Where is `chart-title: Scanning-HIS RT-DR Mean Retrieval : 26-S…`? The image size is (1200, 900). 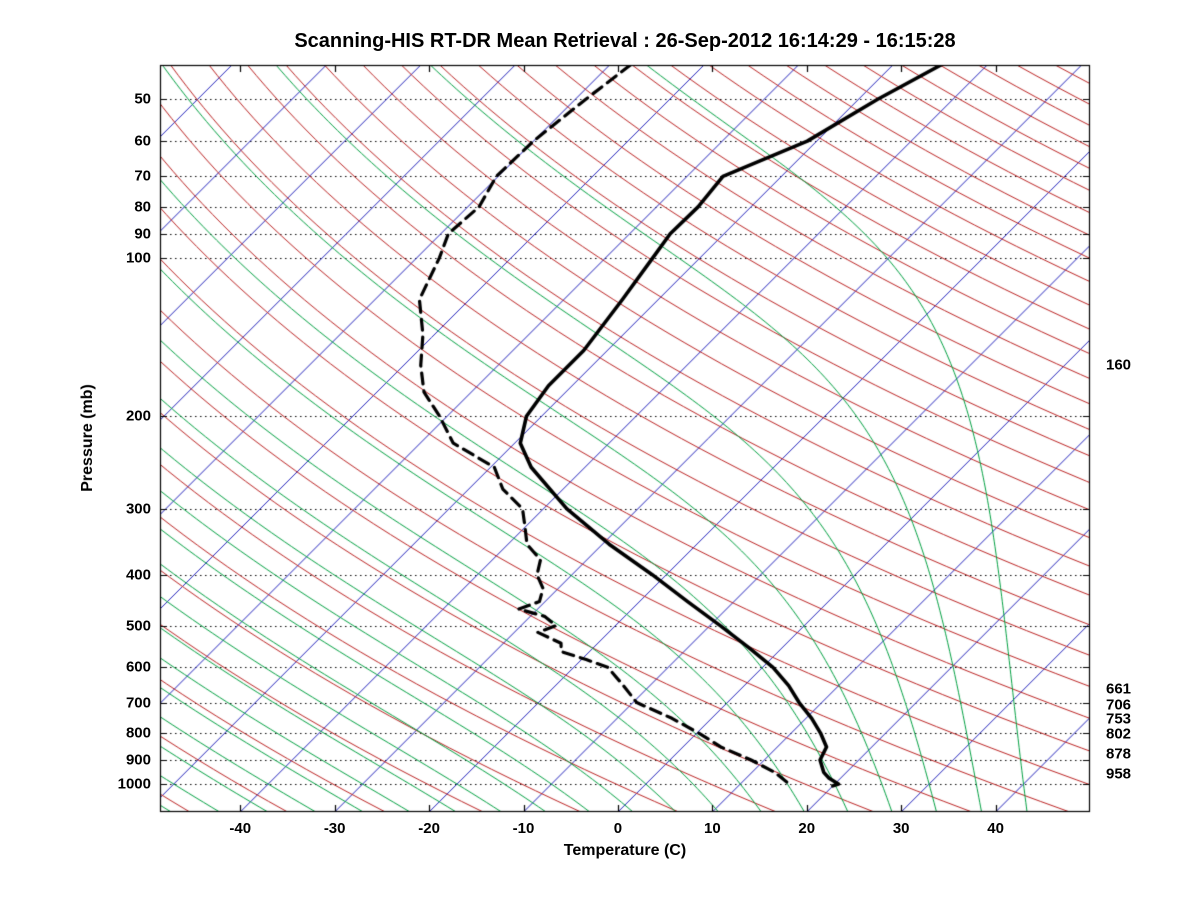
chart-title: Scanning-HIS RT-DR Mean Retrieval : 26-S… is located at coordinates (625, 41).